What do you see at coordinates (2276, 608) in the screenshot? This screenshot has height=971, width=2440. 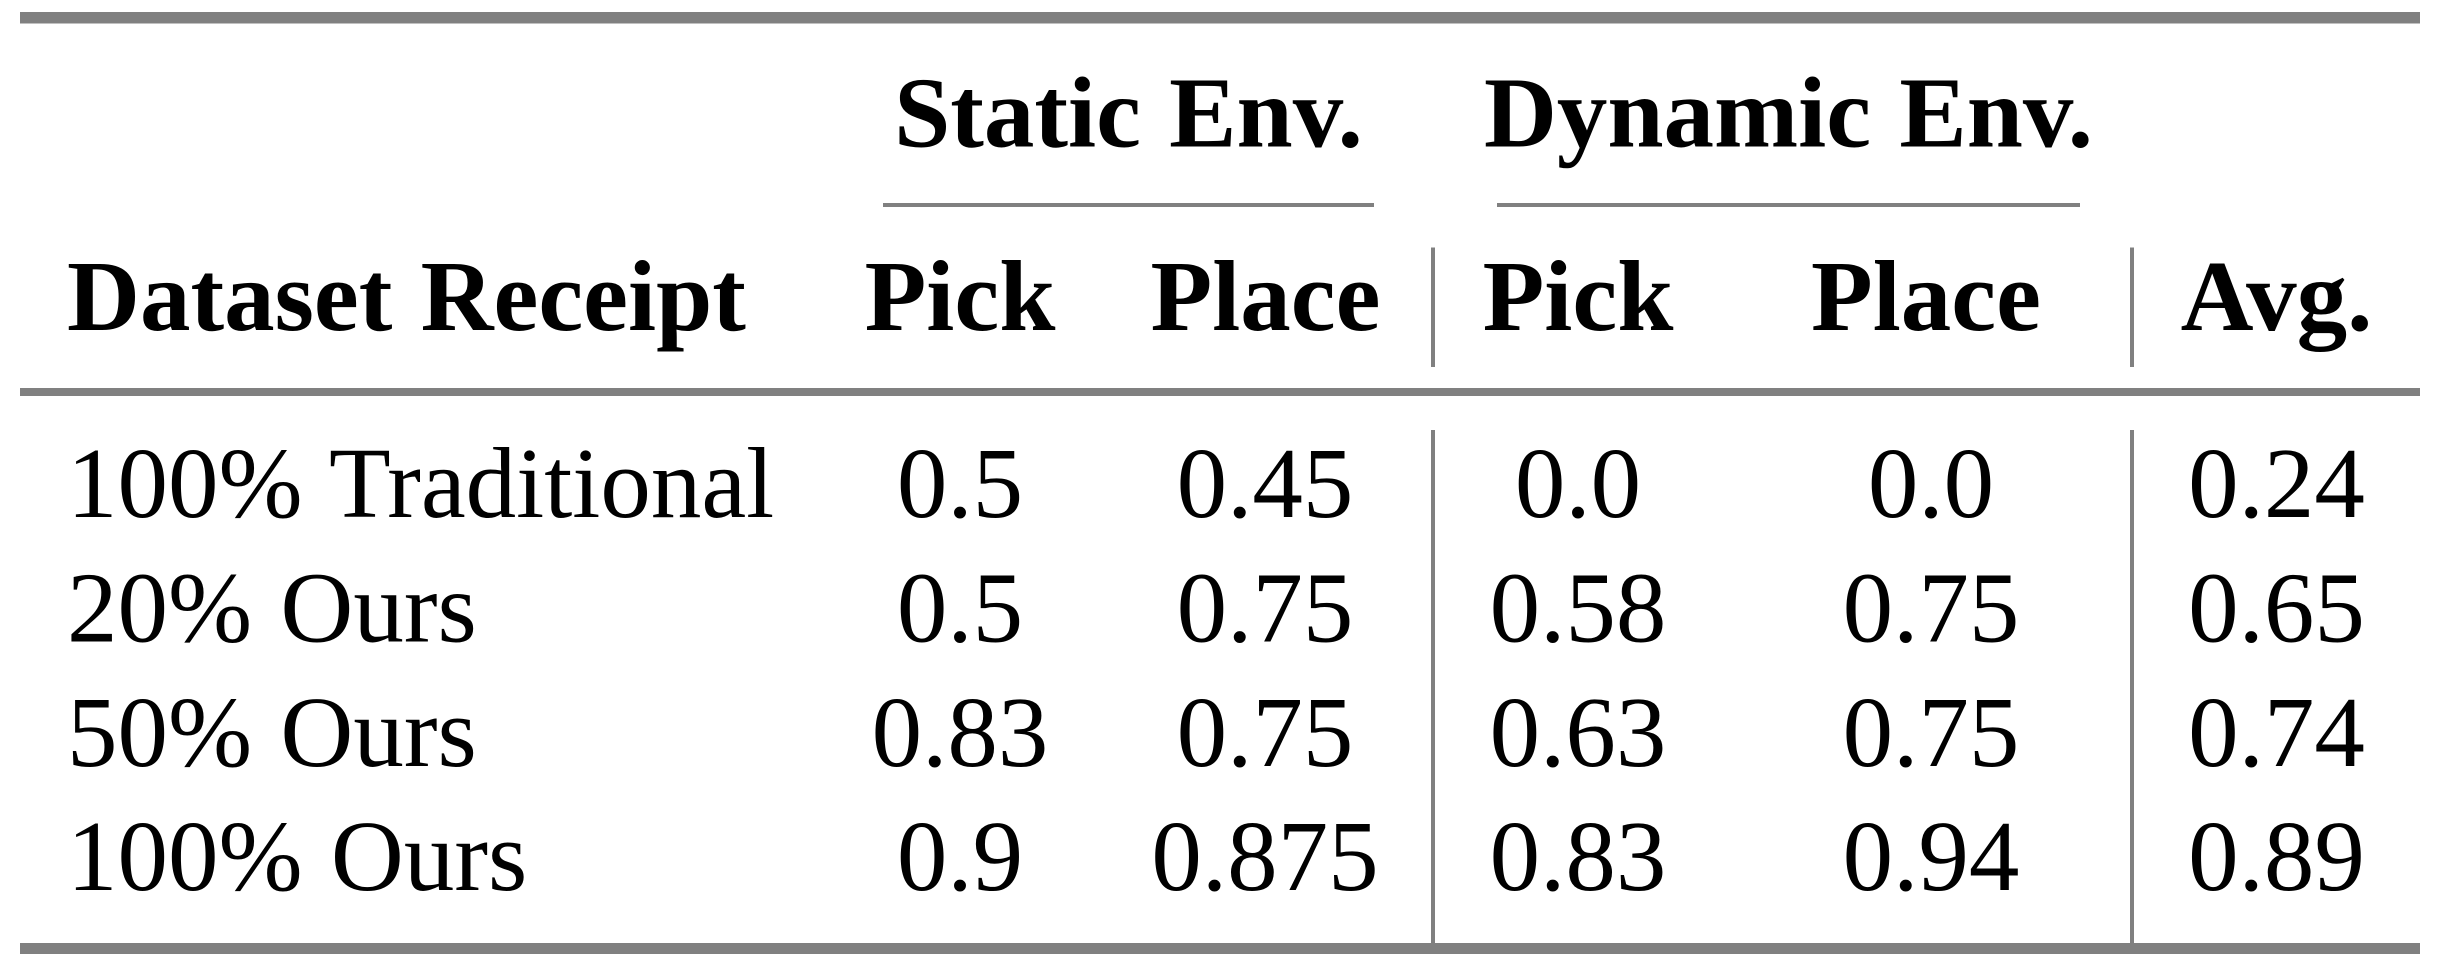 I see `svg-text: 0.65` at bounding box center [2276, 608].